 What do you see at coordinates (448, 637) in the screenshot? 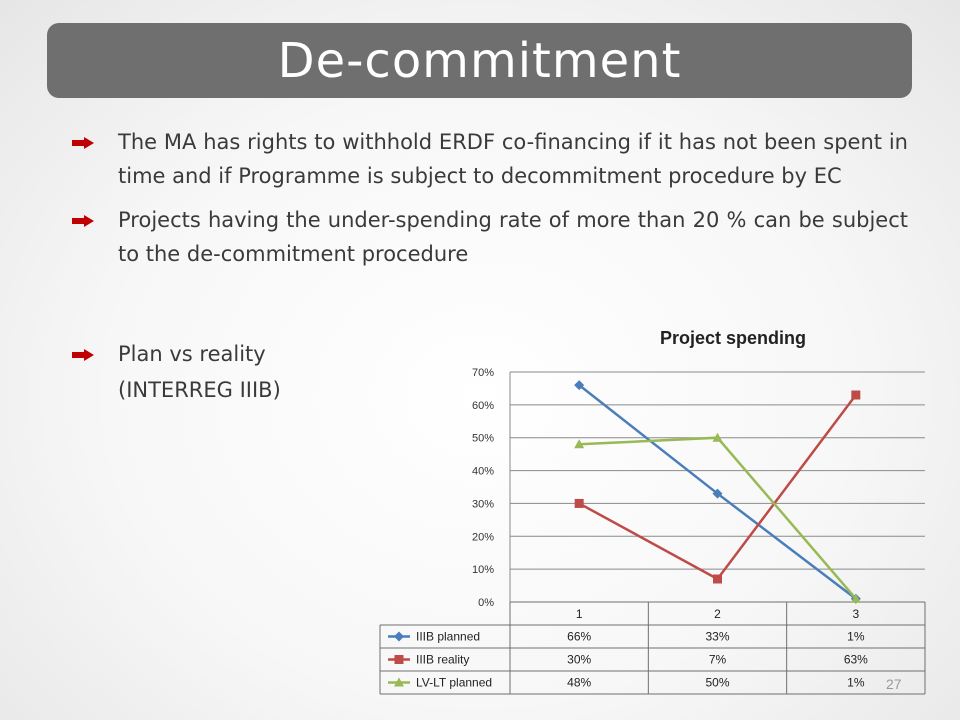
I see `legend-label: IIIB planned` at bounding box center [448, 637].